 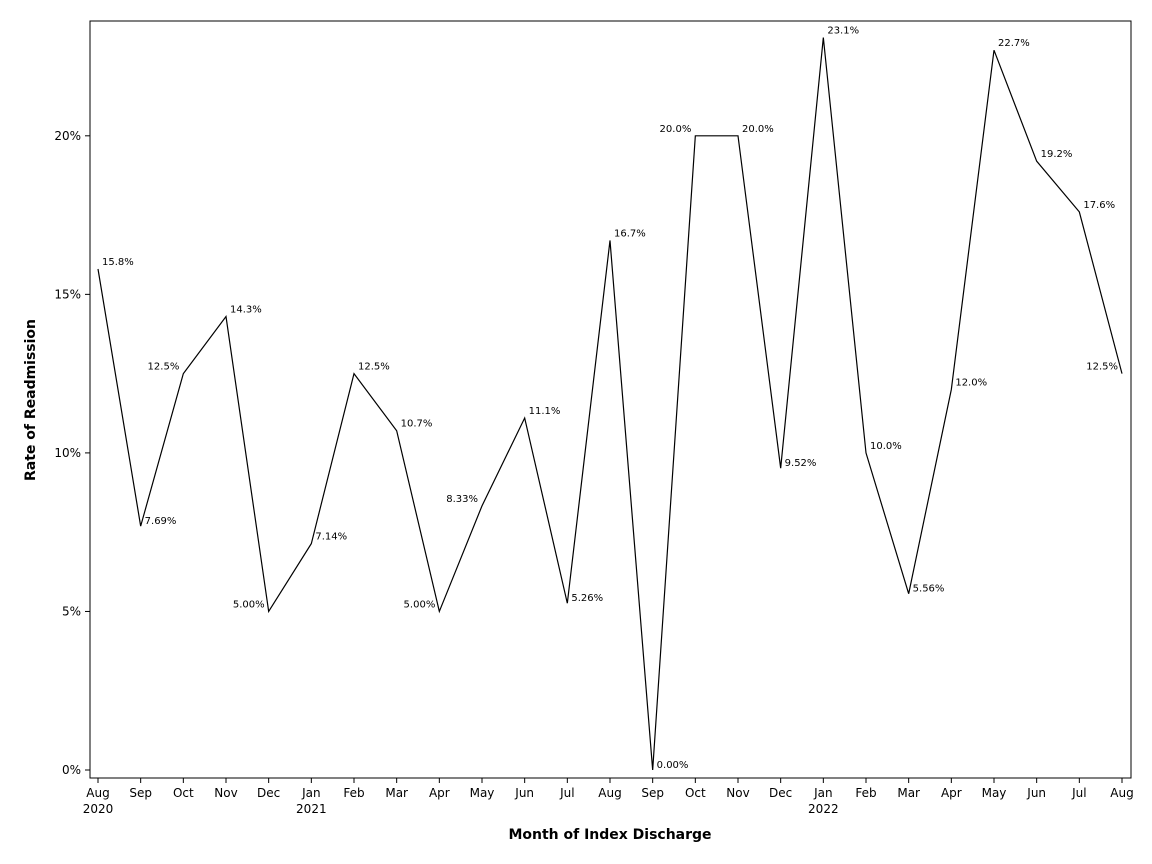 What do you see at coordinates (843, 31) in the screenshot?
I see `data-label: 23.1%` at bounding box center [843, 31].